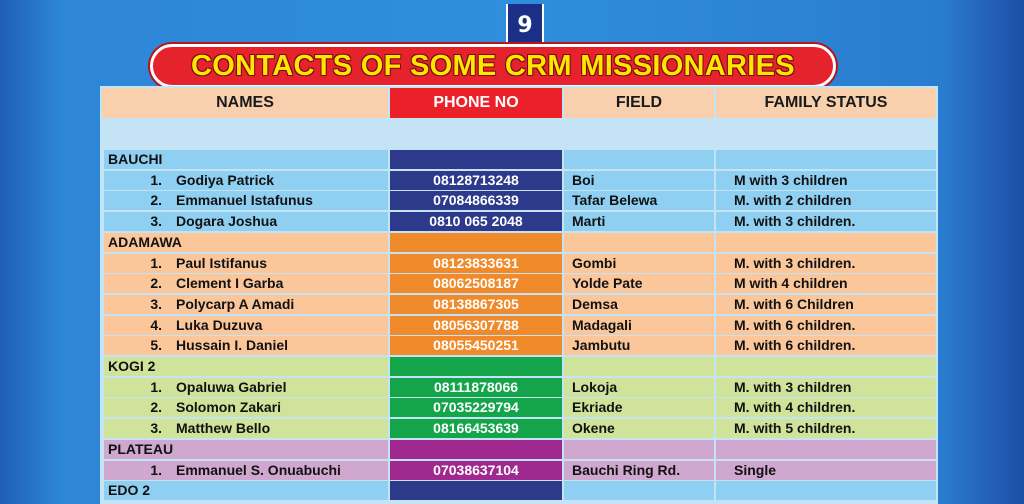  What do you see at coordinates (476, 304) in the screenshot?
I see `phone-number: 08138867305` at bounding box center [476, 304].